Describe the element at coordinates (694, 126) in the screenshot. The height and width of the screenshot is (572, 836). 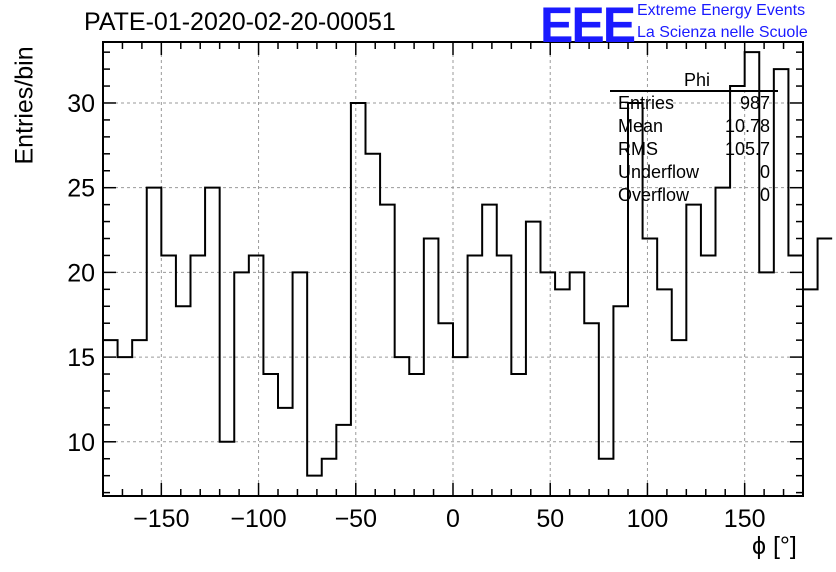
I see `stats-row-mean: Mean 10.78` at that location.